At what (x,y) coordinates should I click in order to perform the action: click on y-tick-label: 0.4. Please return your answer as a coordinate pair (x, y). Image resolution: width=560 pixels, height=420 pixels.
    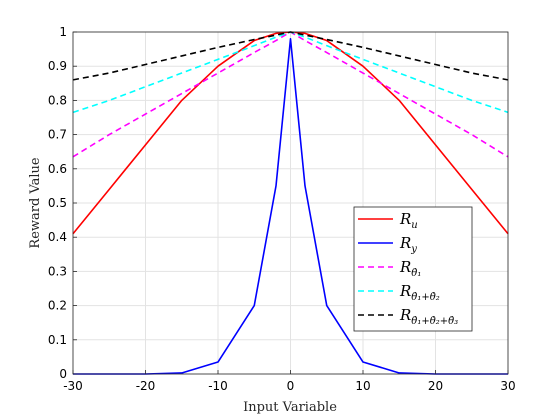
    Looking at the image, I should click on (57, 237).